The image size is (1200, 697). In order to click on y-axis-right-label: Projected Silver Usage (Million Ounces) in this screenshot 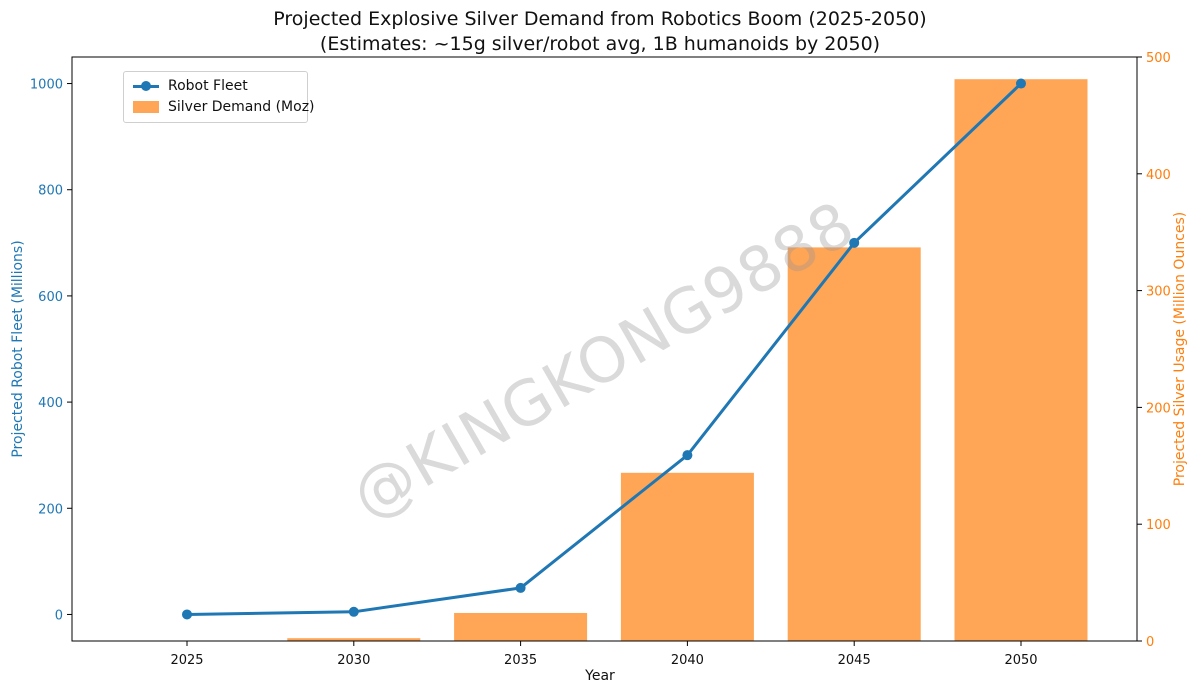, I will do `click(1180, 349)`.